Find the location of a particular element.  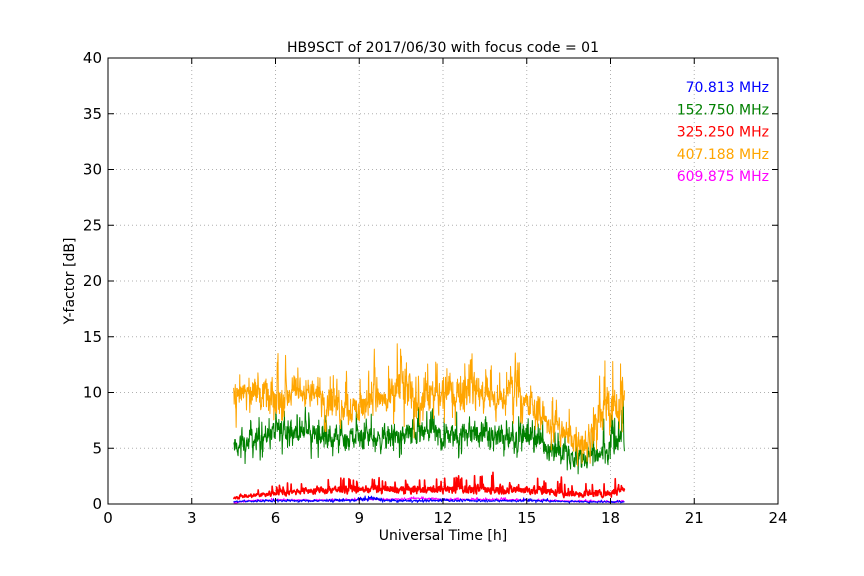

x-tick-label: 18 is located at coordinates (610, 518).